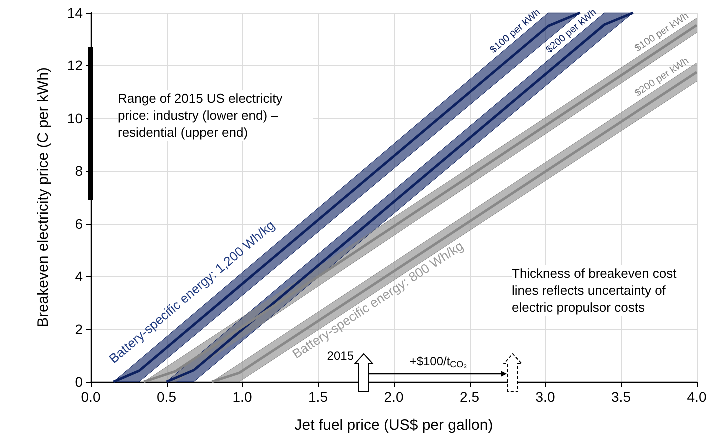 The width and height of the screenshot is (721, 446). What do you see at coordinates (43, 197) in the screenshot?
I see `y-axis-title: Breakeven electricity price (C per kWh)` at bounding box center [43, 197].